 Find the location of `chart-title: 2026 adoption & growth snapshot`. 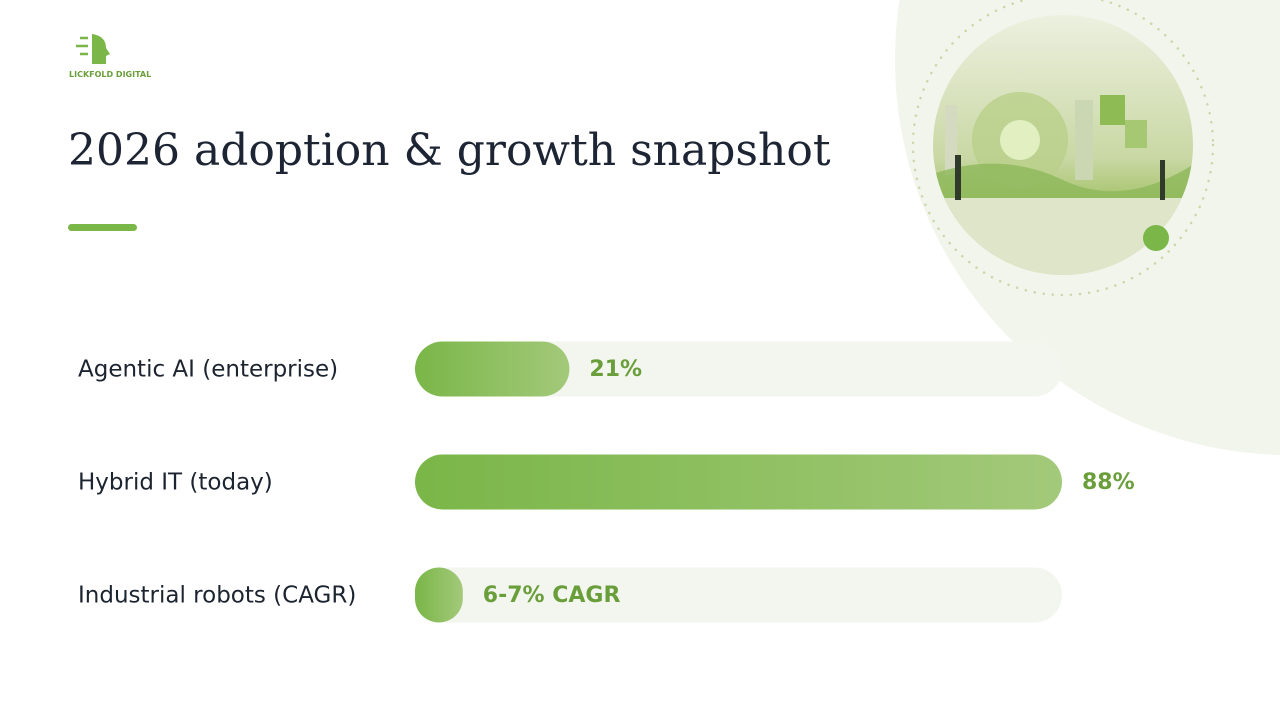

chart-title: 2026 adoption & growth snapshot is located at coordinates (449, 150).